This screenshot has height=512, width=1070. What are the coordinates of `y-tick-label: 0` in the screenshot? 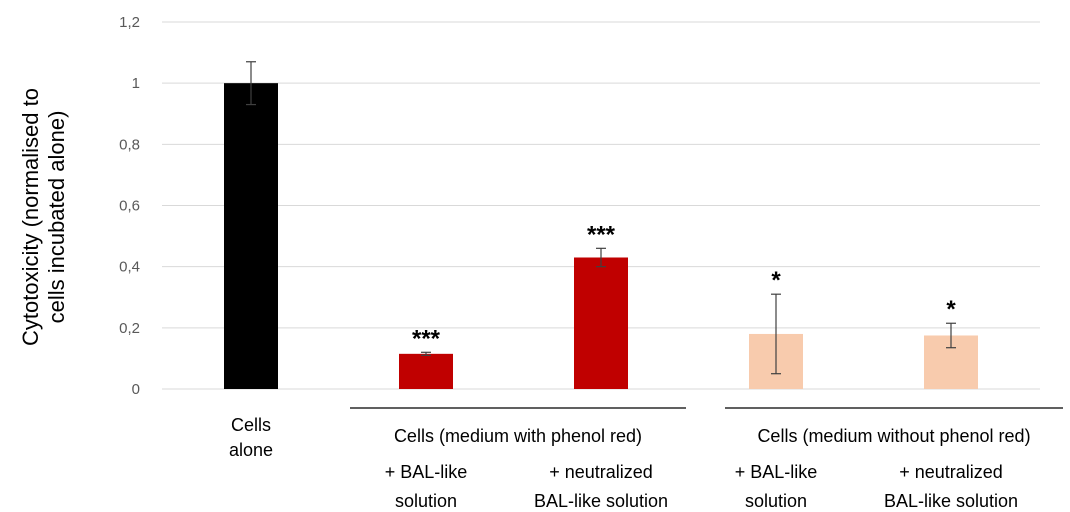 It's located at (136, 389).